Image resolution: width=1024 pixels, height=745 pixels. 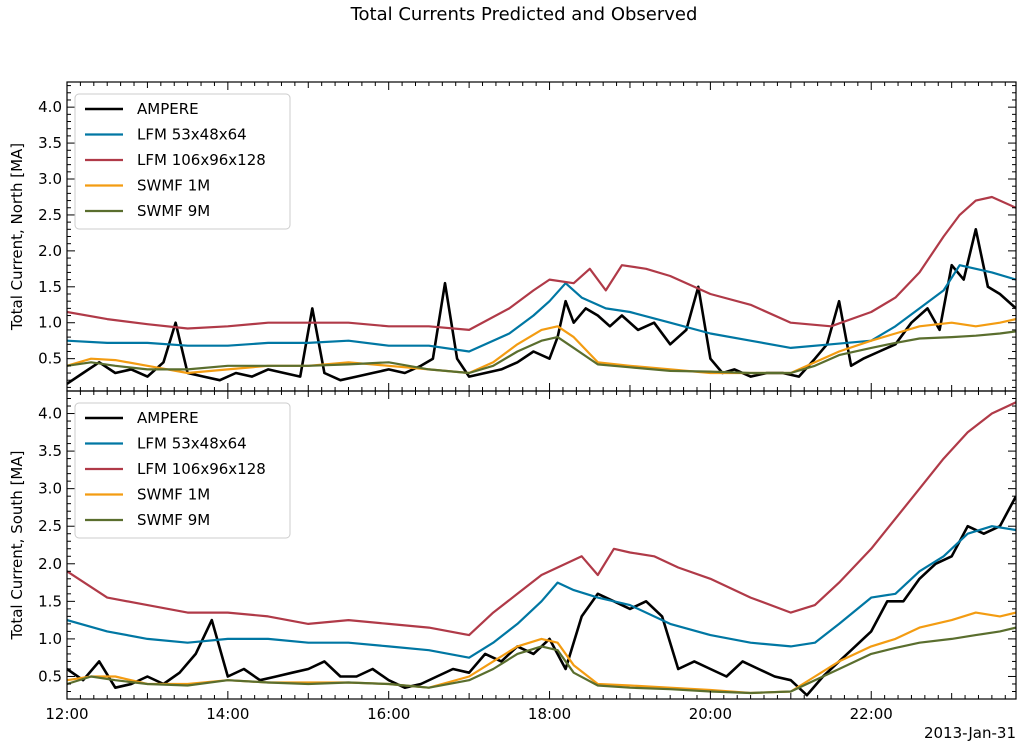 What do you see at coordinates (524, 14) in the screenshot?
I see `chart-title: Total Currents Predicted and Observed` at bounding box center [524, 14].